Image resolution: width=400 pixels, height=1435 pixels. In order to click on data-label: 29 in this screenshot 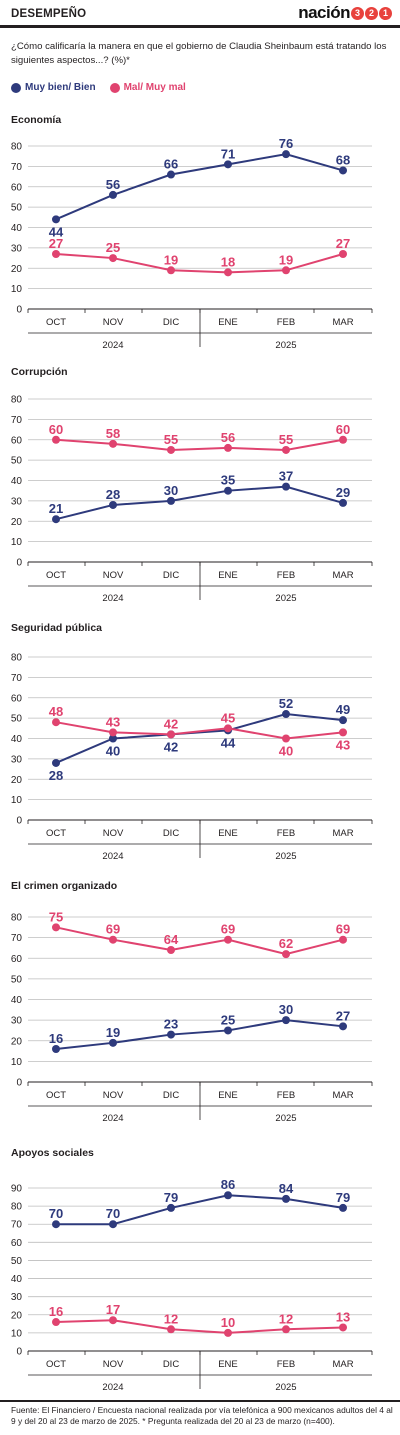, I will do `click(343, 492)`.